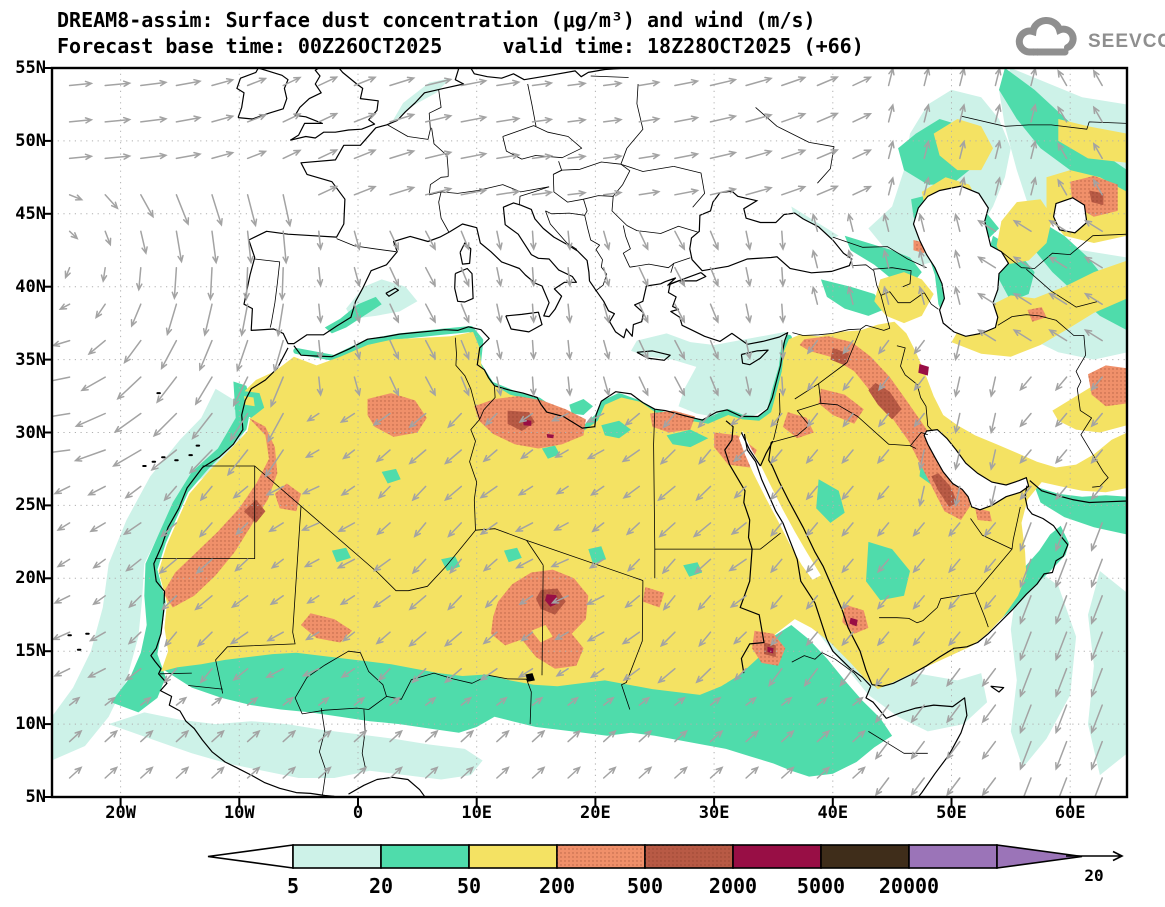  Describe the element at coordinates (645, 856) in the screenshot. I see `colorbar` at that location.